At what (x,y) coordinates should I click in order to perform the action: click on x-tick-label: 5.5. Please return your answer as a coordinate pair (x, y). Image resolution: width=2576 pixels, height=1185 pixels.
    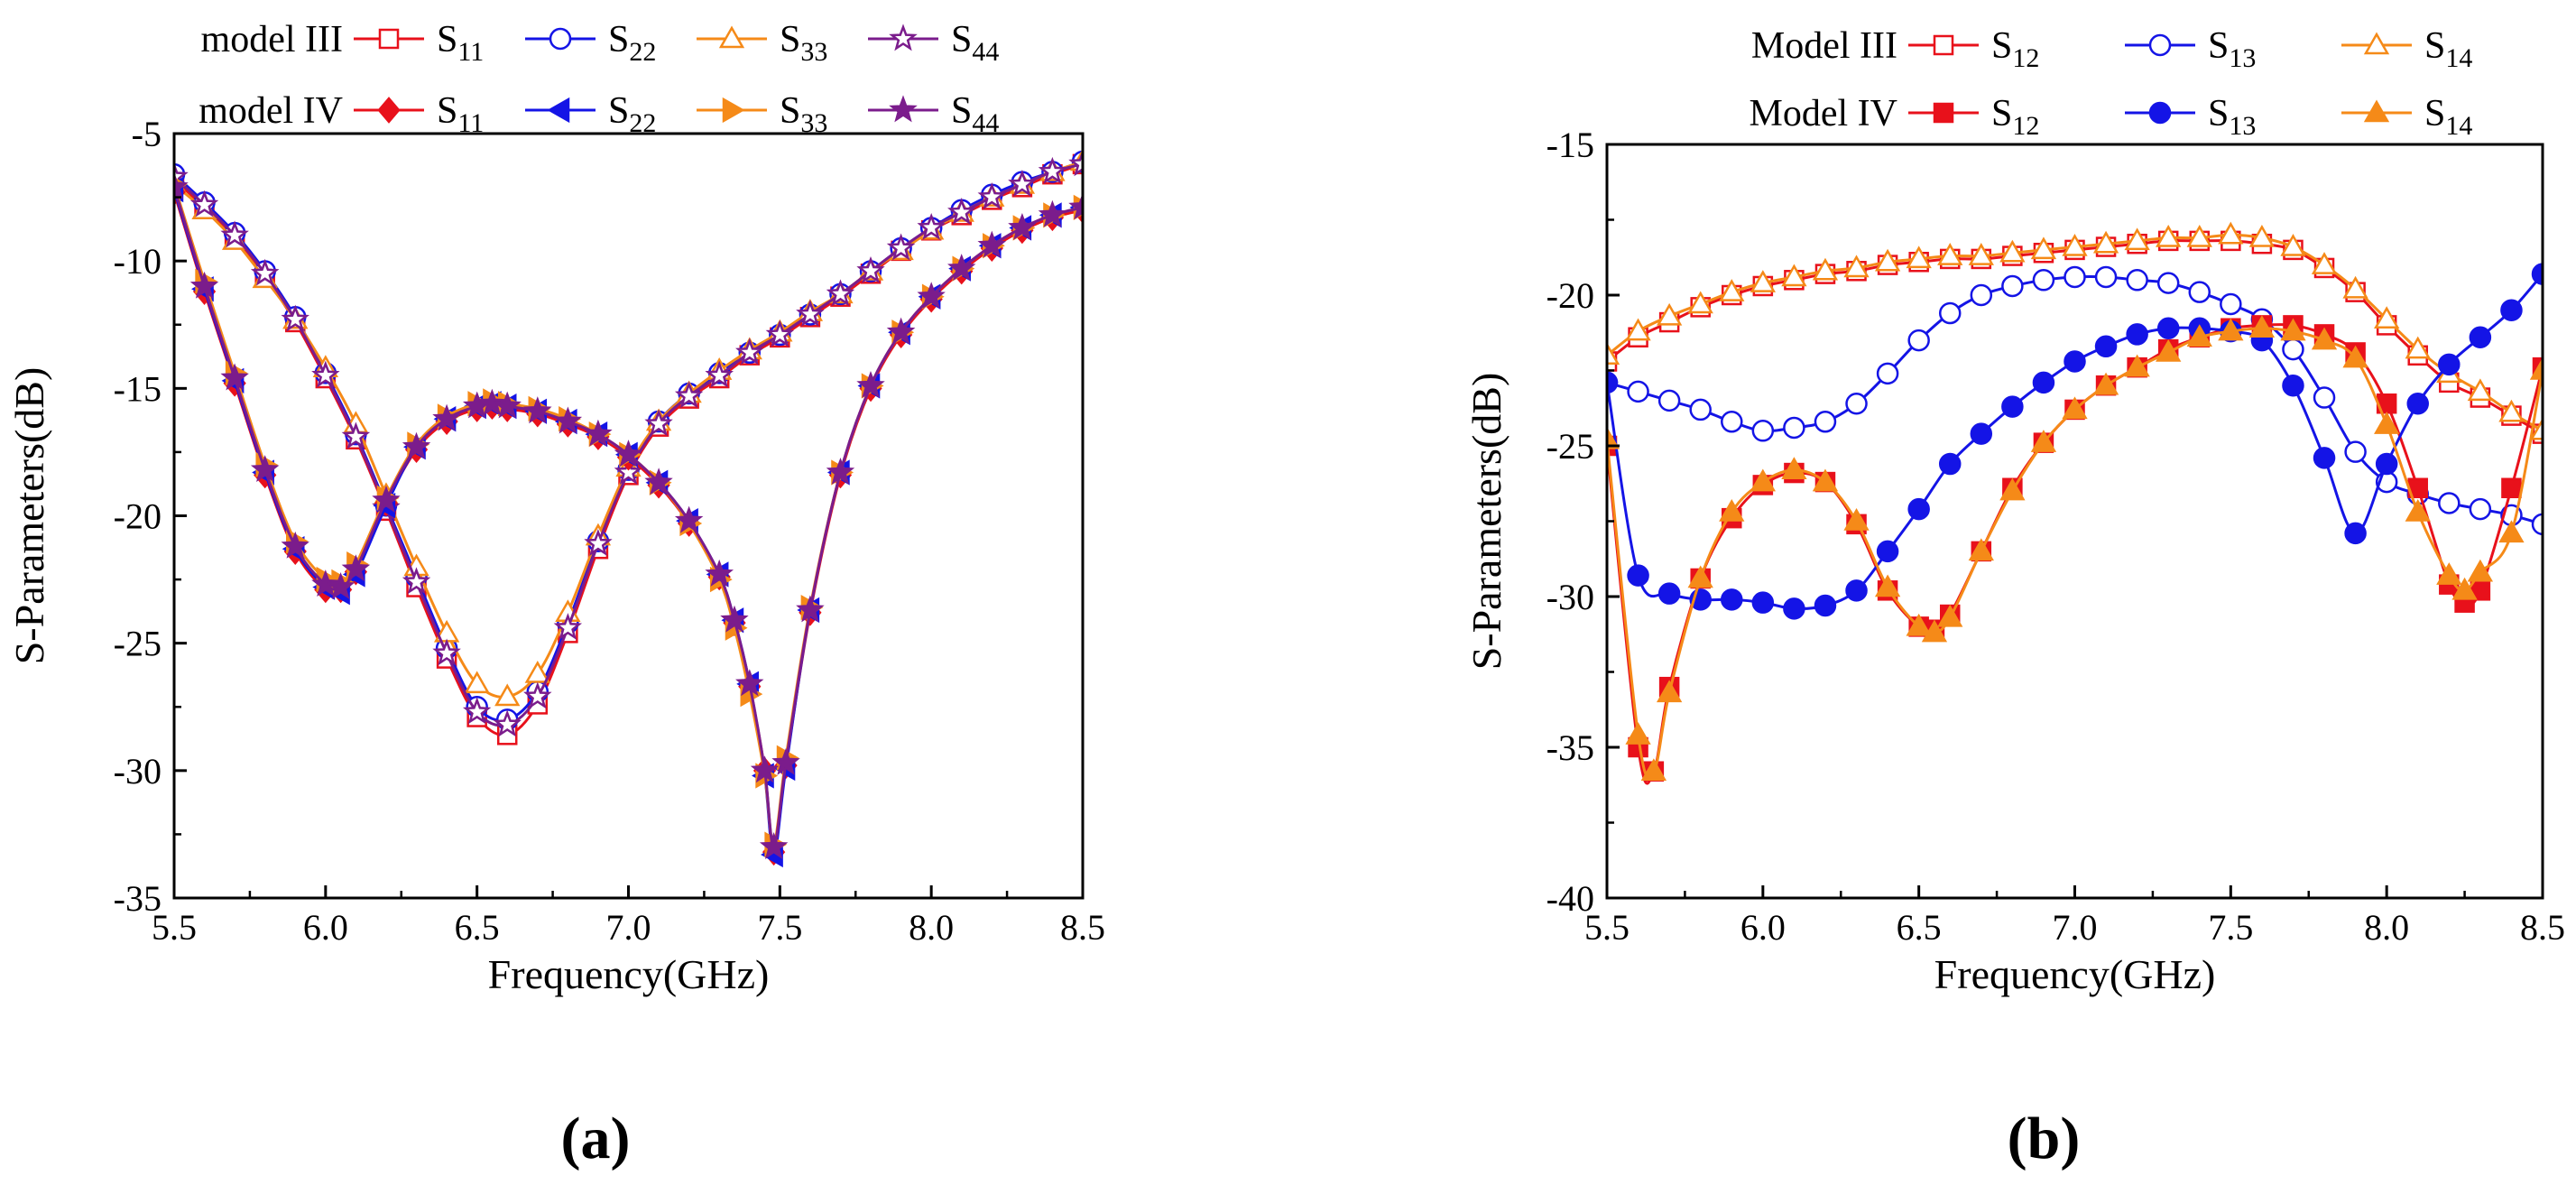
    Looking at the image, I should click on (174, 927).